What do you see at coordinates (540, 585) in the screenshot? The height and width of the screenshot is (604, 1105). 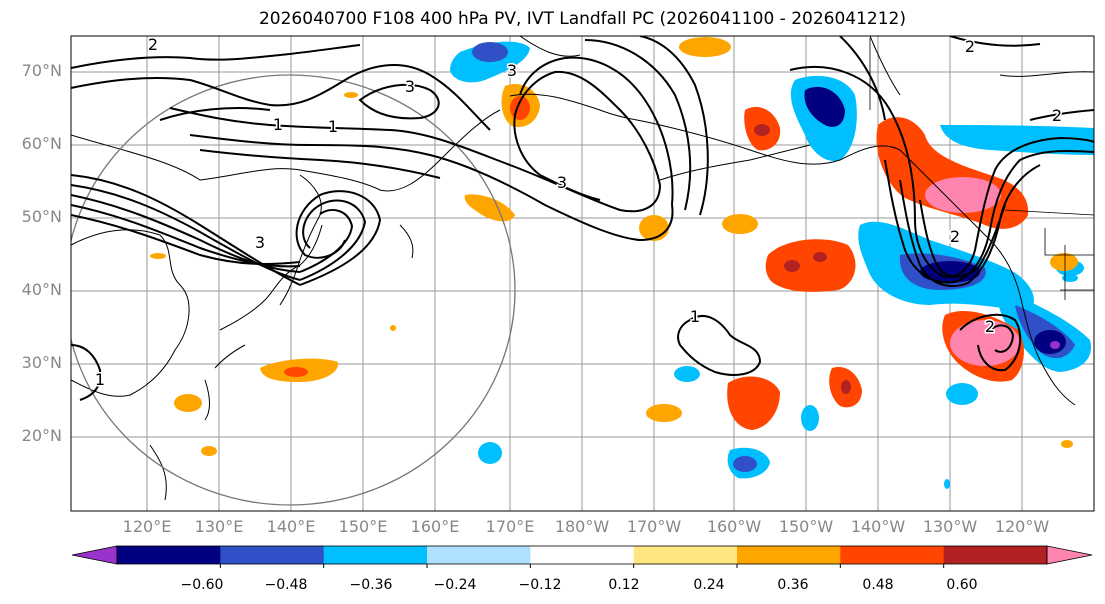 I see `colorbar-tick-label: −0.12` at bounding box center [540, 585].